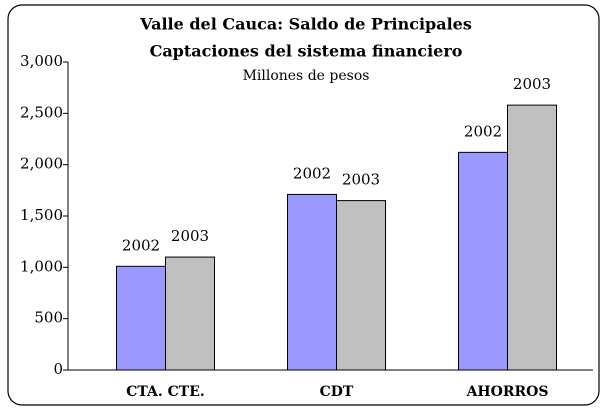 This screenshot has height=411, width=607. Describe the element at coordinates (165, 392) in the screenshot. I see `x-tick-label: CTA. CTE.` at that location.